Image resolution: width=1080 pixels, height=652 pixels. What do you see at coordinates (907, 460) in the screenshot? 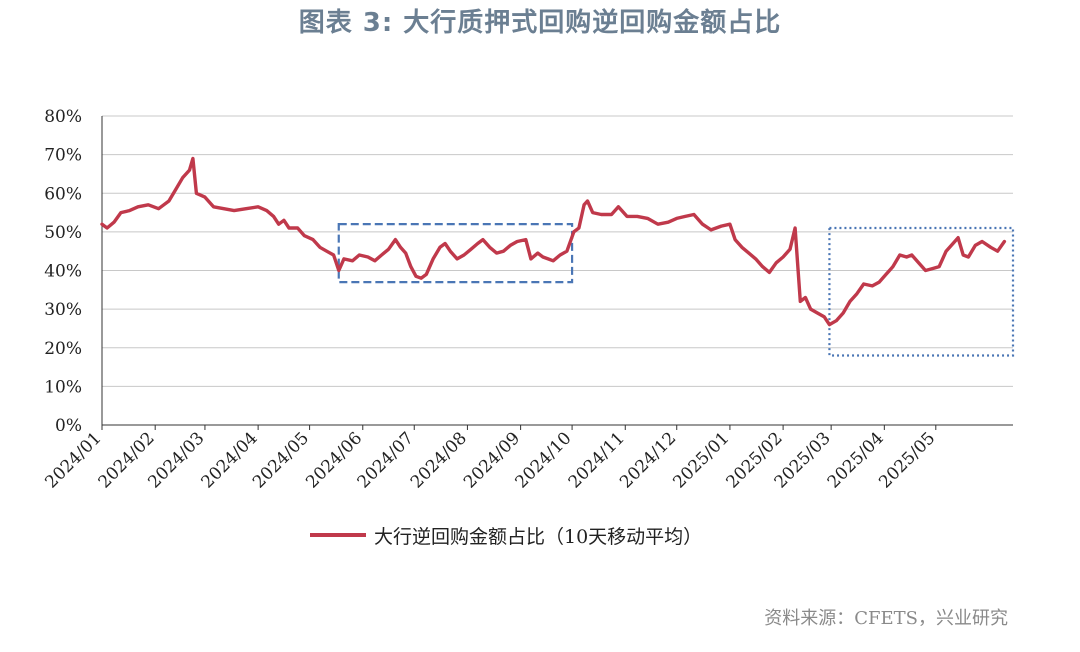
I see `x-tick-label: 2025/05` at bounding box center [907, 460].